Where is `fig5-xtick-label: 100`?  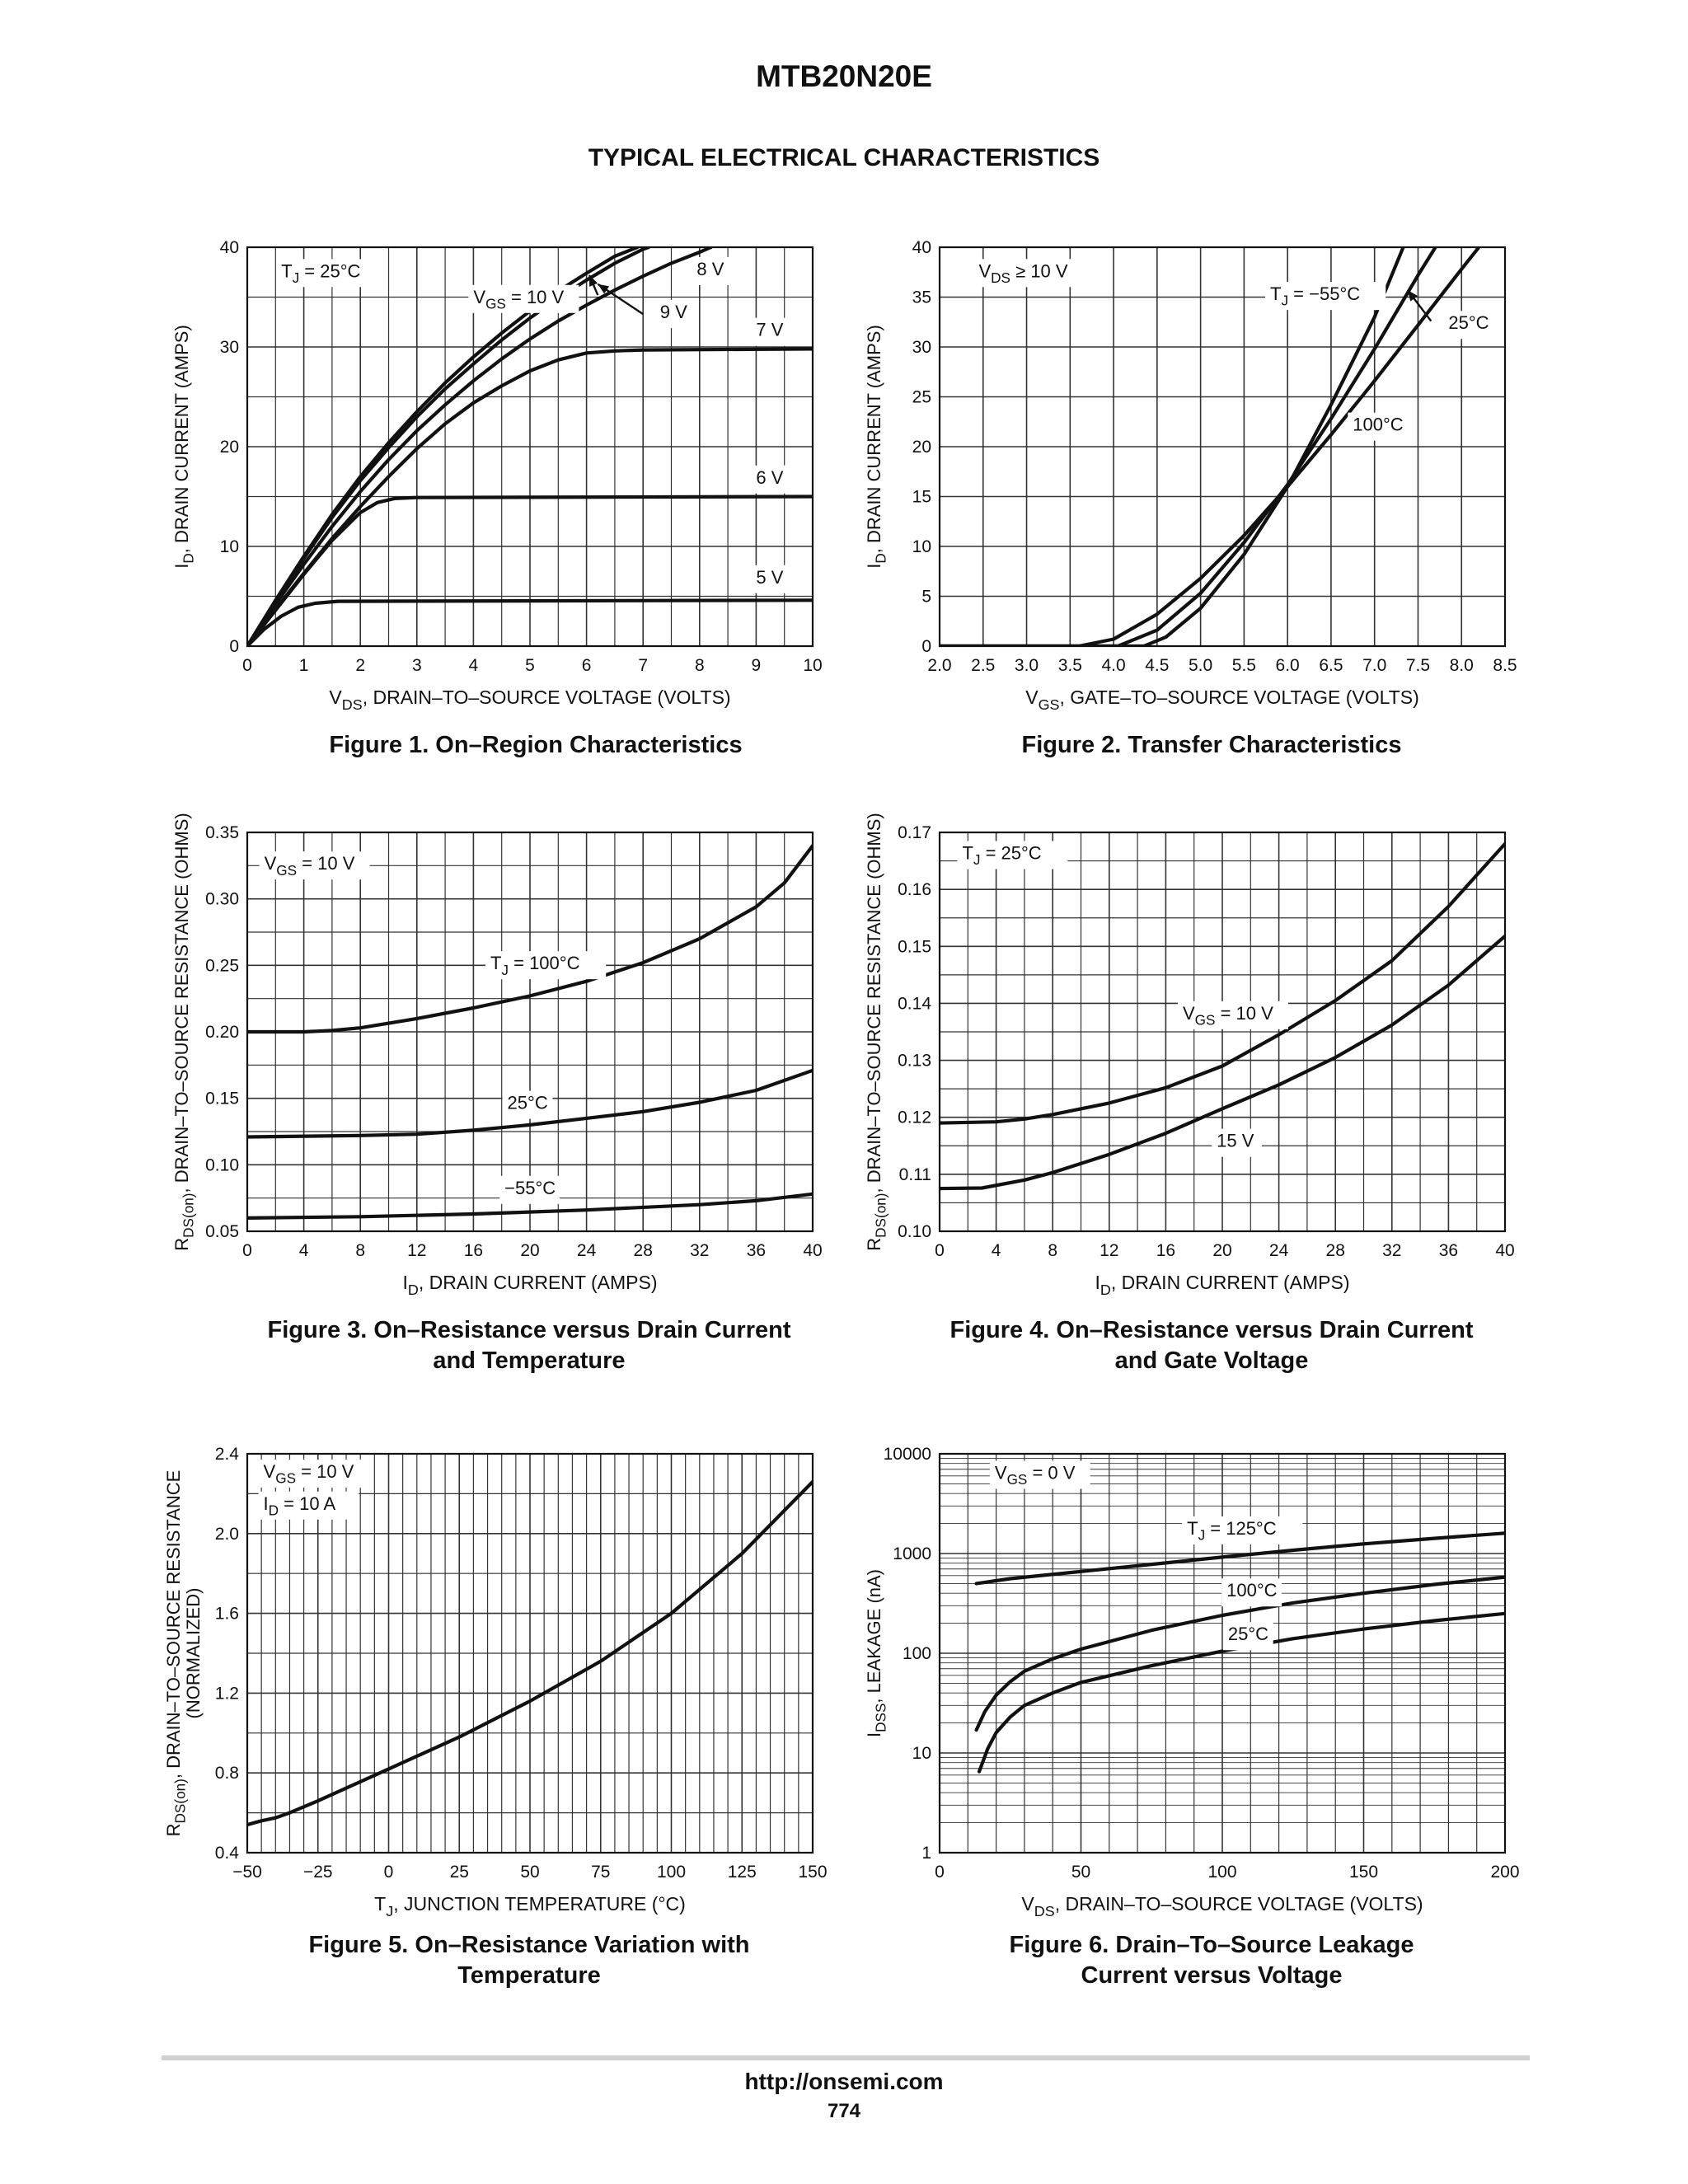 fig5-xtick-label: 100 is located at coordinates (672, 1872).